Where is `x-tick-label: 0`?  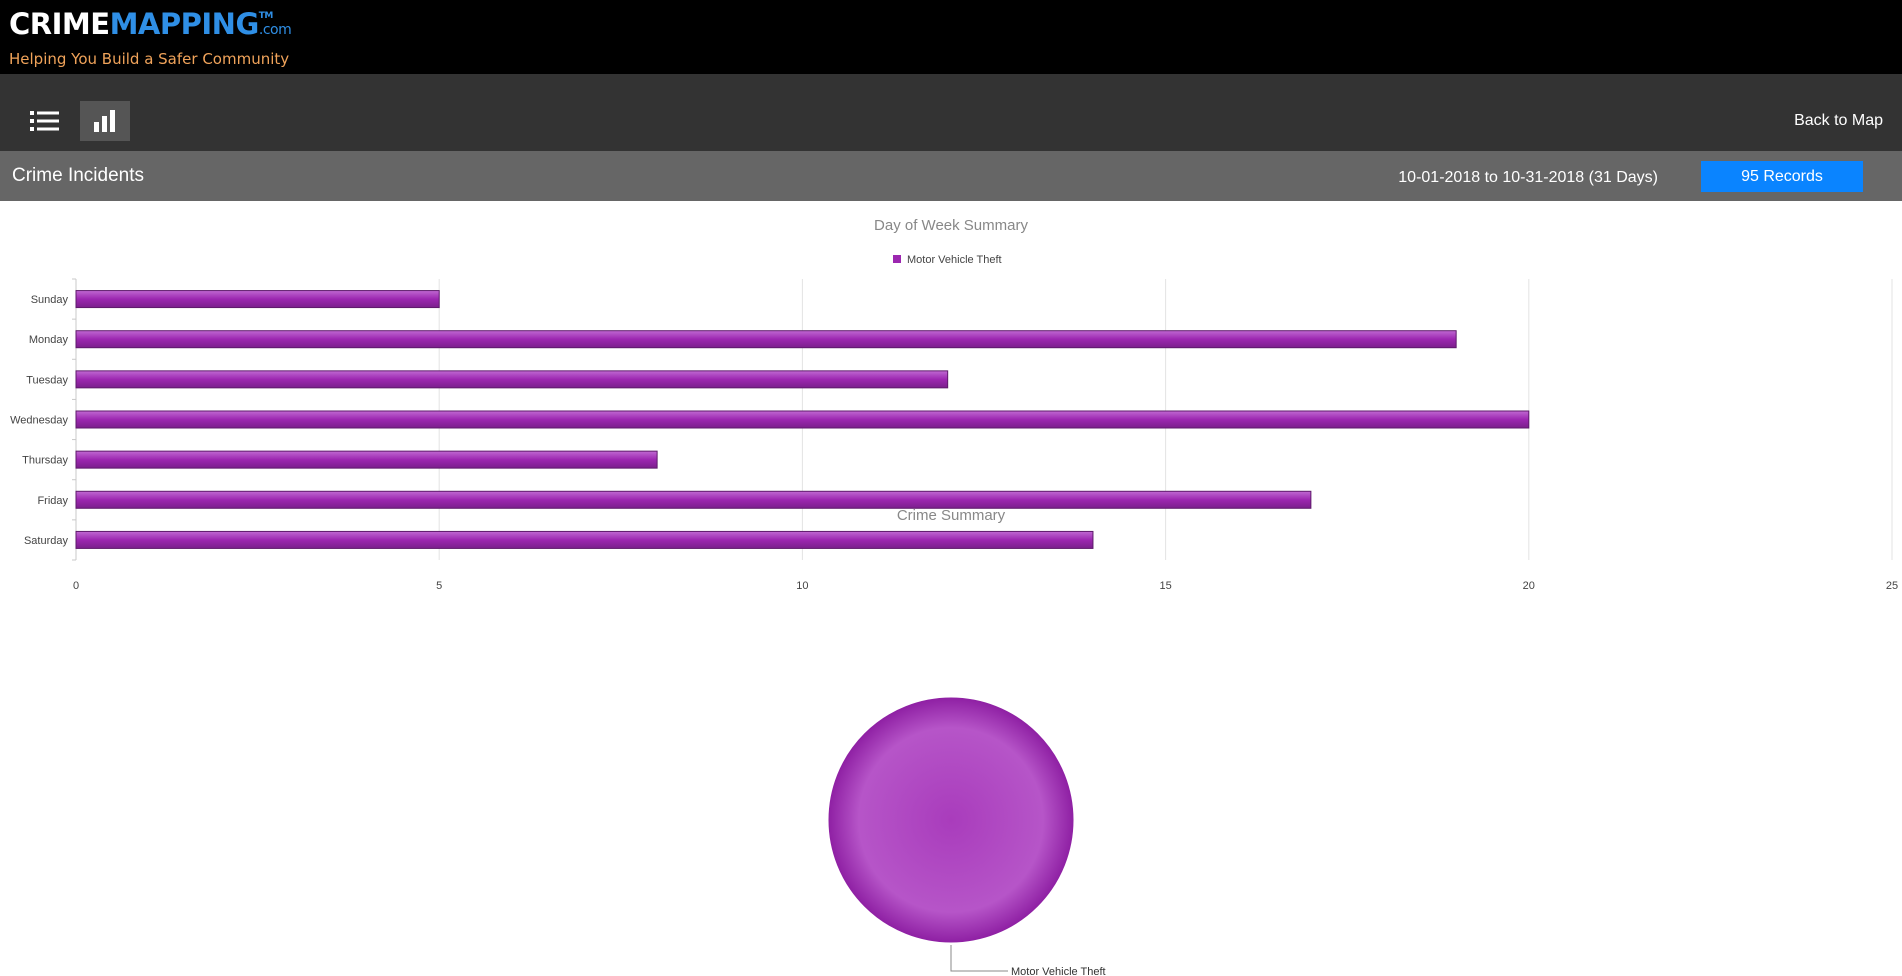
x-tick-label: 0 is located at coordinates (76, 586).